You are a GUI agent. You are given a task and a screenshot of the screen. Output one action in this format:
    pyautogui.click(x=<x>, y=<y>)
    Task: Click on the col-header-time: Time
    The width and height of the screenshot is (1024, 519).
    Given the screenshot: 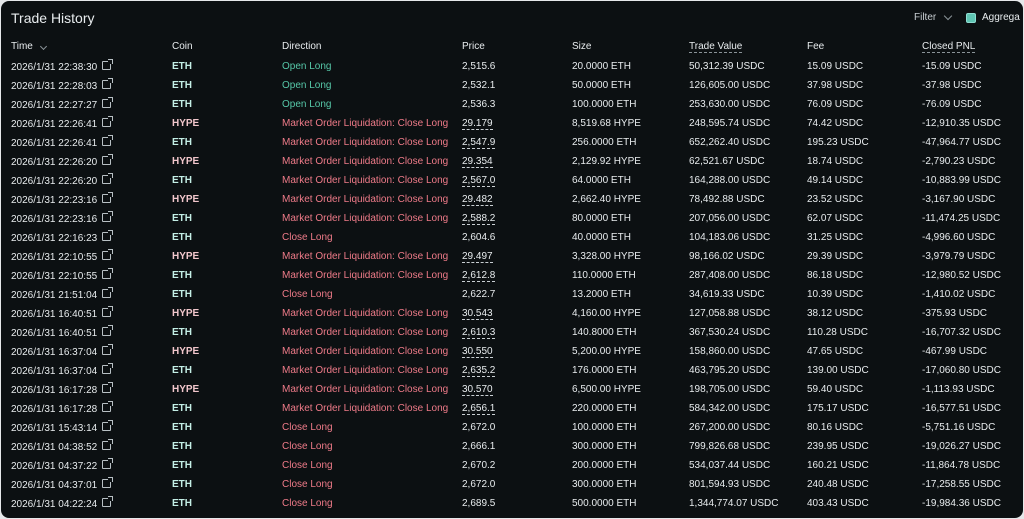 What is the action you would take?
    pyautogui.click(x=29, y=48)
    